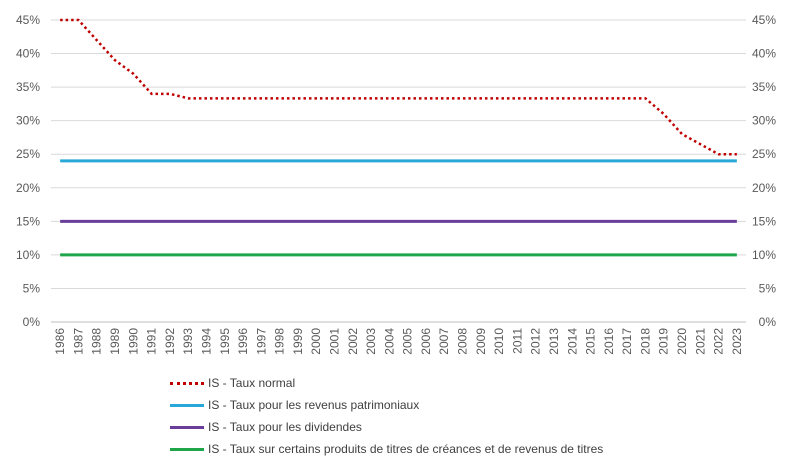 The width and height of the screenshot is (790, 464). Describe the element at coordinates (28, 255) in the screenshot. I see `y-tick-label-left: 10%` at that location.